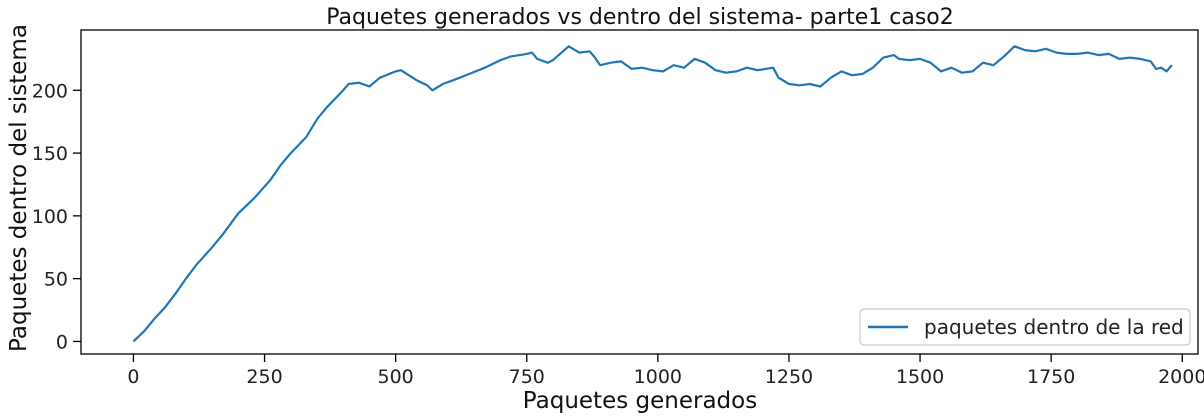 This screenshot has height=418, width=1204. I want to click on legend-box, so click(1025, 327).